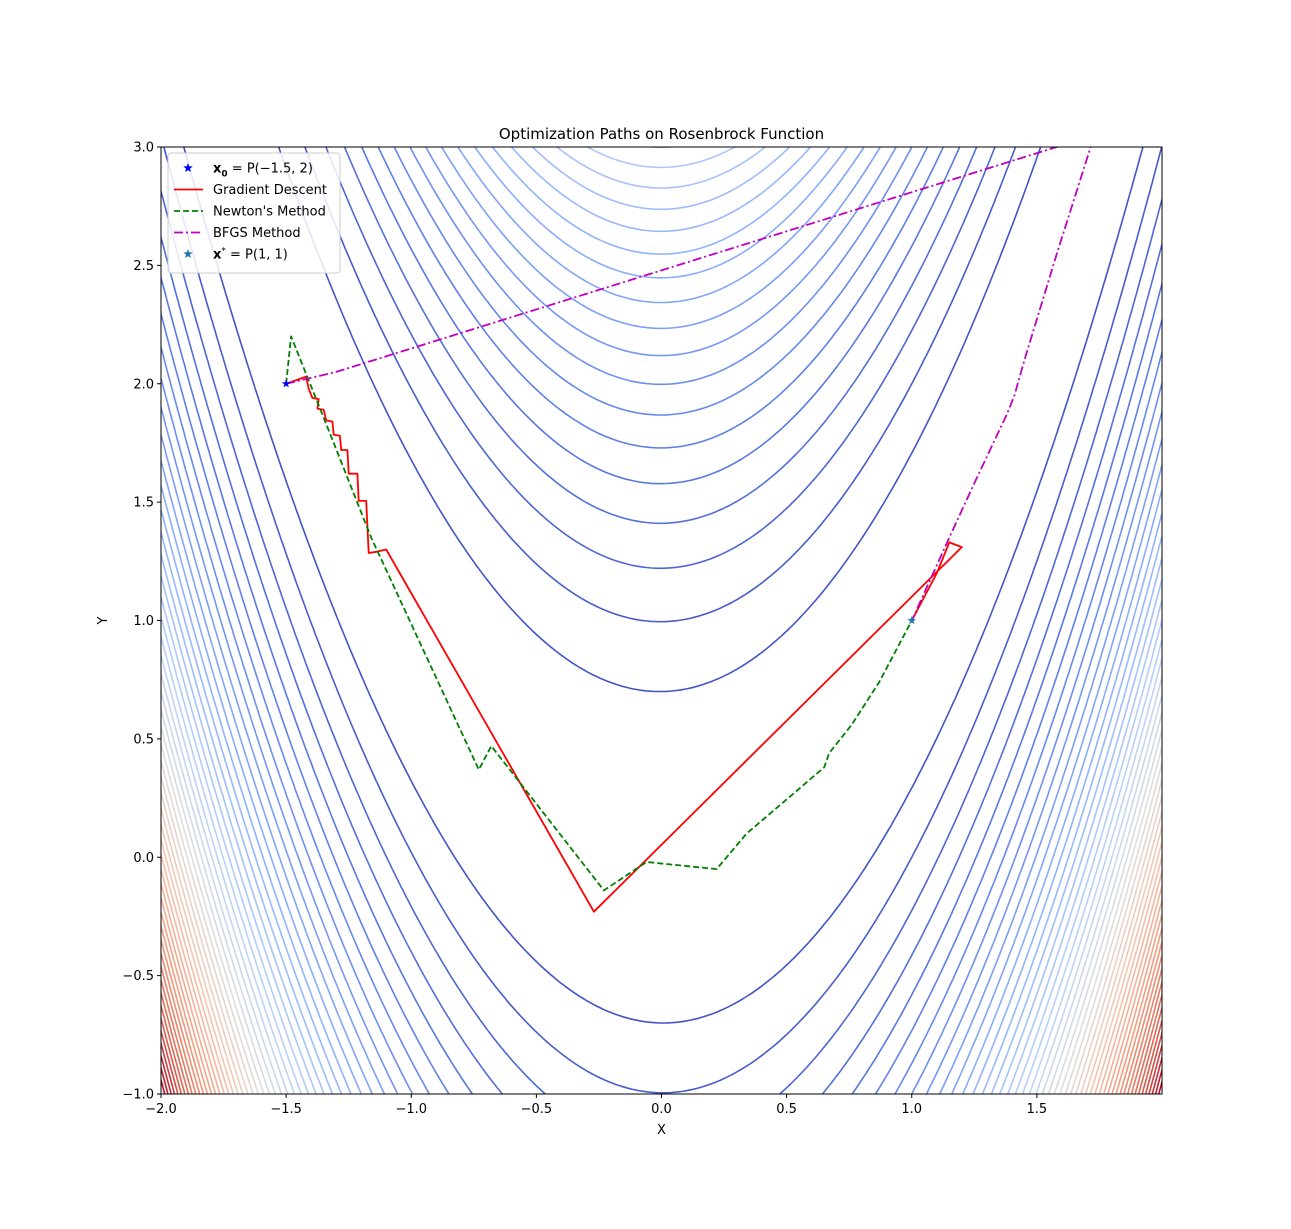  What do you see at coordinates (143, 739) in the screenshot?
I see `y-tick-label: 0.5` at bounding box center [143, 739].